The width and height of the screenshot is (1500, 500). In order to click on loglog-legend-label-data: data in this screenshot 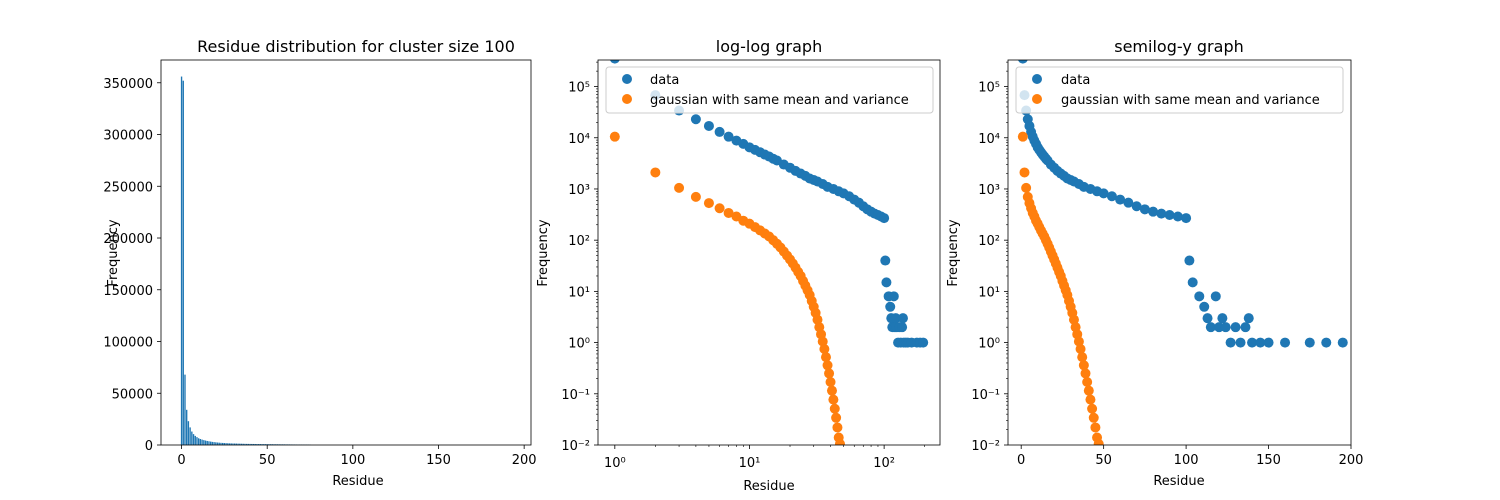, I will do `click(664, 80)`.